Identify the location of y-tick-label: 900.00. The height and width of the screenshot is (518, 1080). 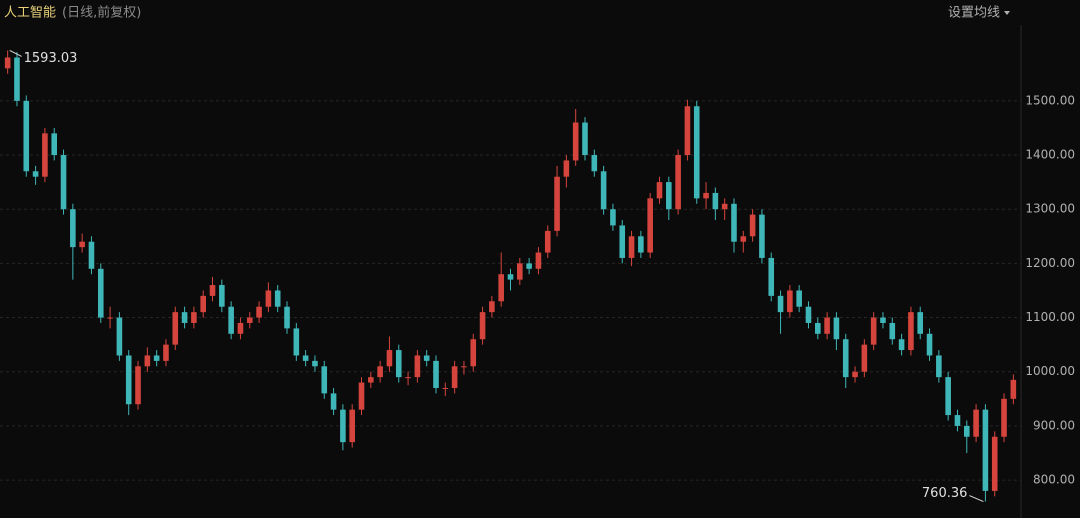
(1054, 425).